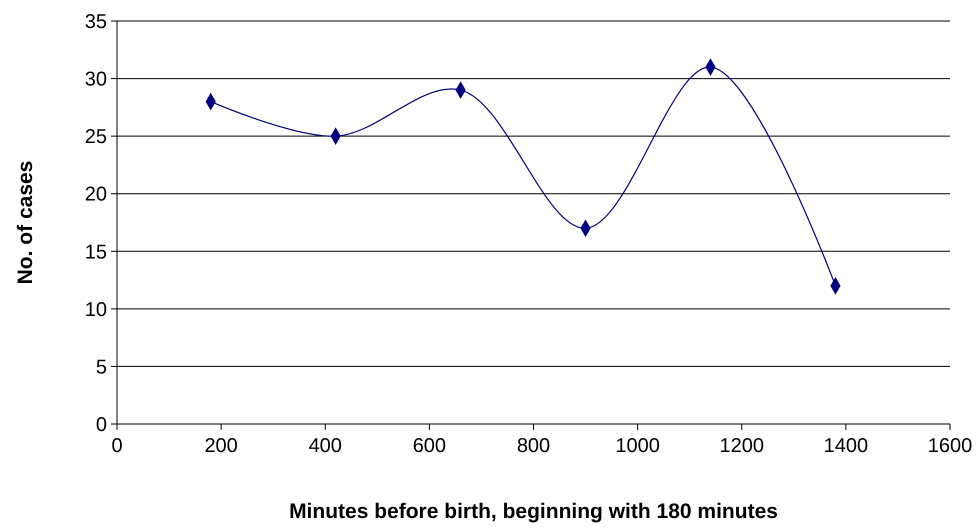 The image size is (980, 528). Describe the element at coordinates (533, 511) in the screenshot. I see `x-axis-title: Minutes before birth, beginning with 180 minutes` at that location.